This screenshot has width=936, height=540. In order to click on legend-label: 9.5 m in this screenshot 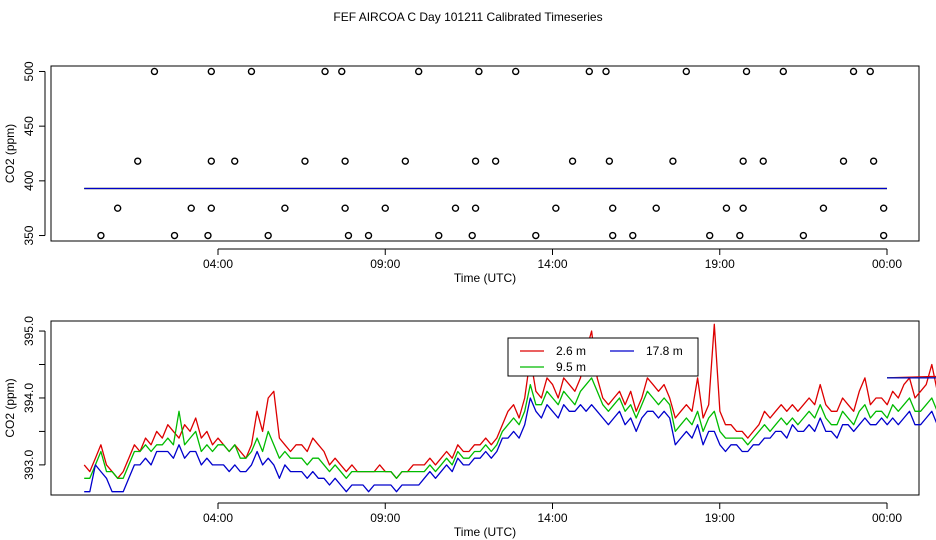, I will do `click(571, 367)`.